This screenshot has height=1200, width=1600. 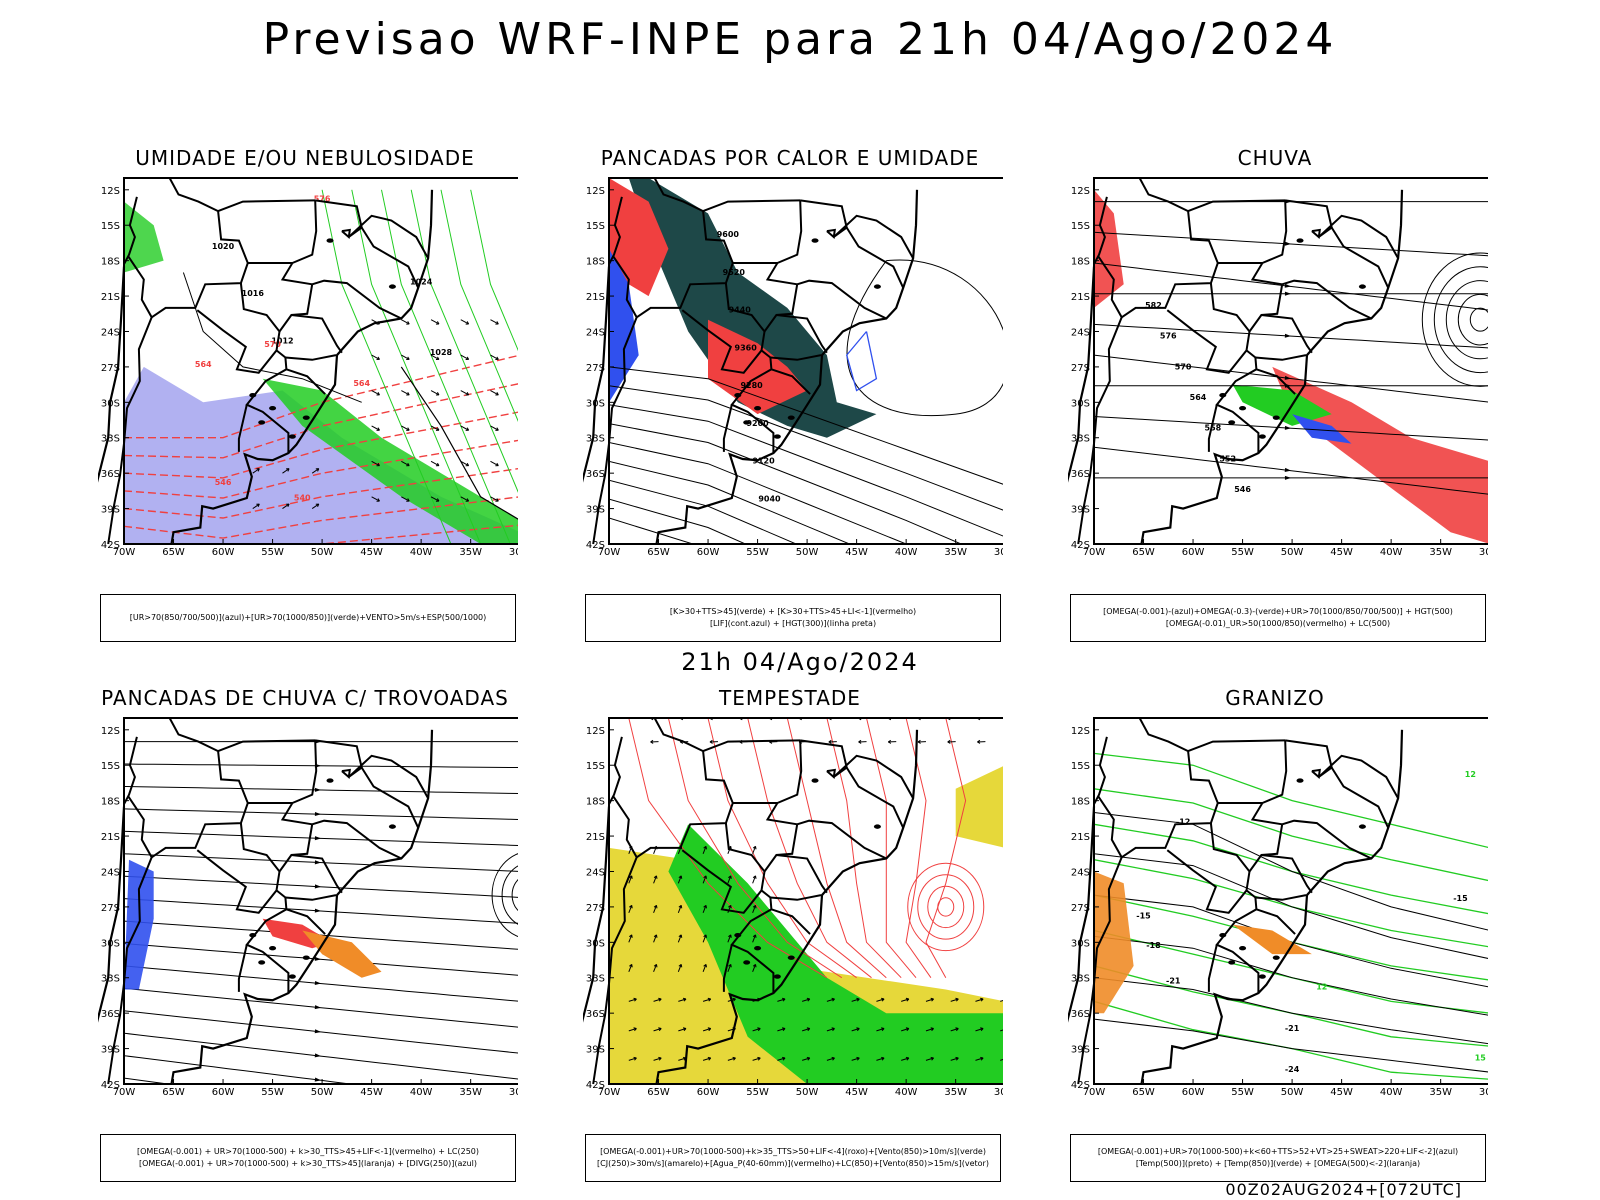 What do you see at coordinates (800, 662) in the screenshot?
I see `middle-time-label: 21h 04/Ago/2024` at bounding box center [800, 662].